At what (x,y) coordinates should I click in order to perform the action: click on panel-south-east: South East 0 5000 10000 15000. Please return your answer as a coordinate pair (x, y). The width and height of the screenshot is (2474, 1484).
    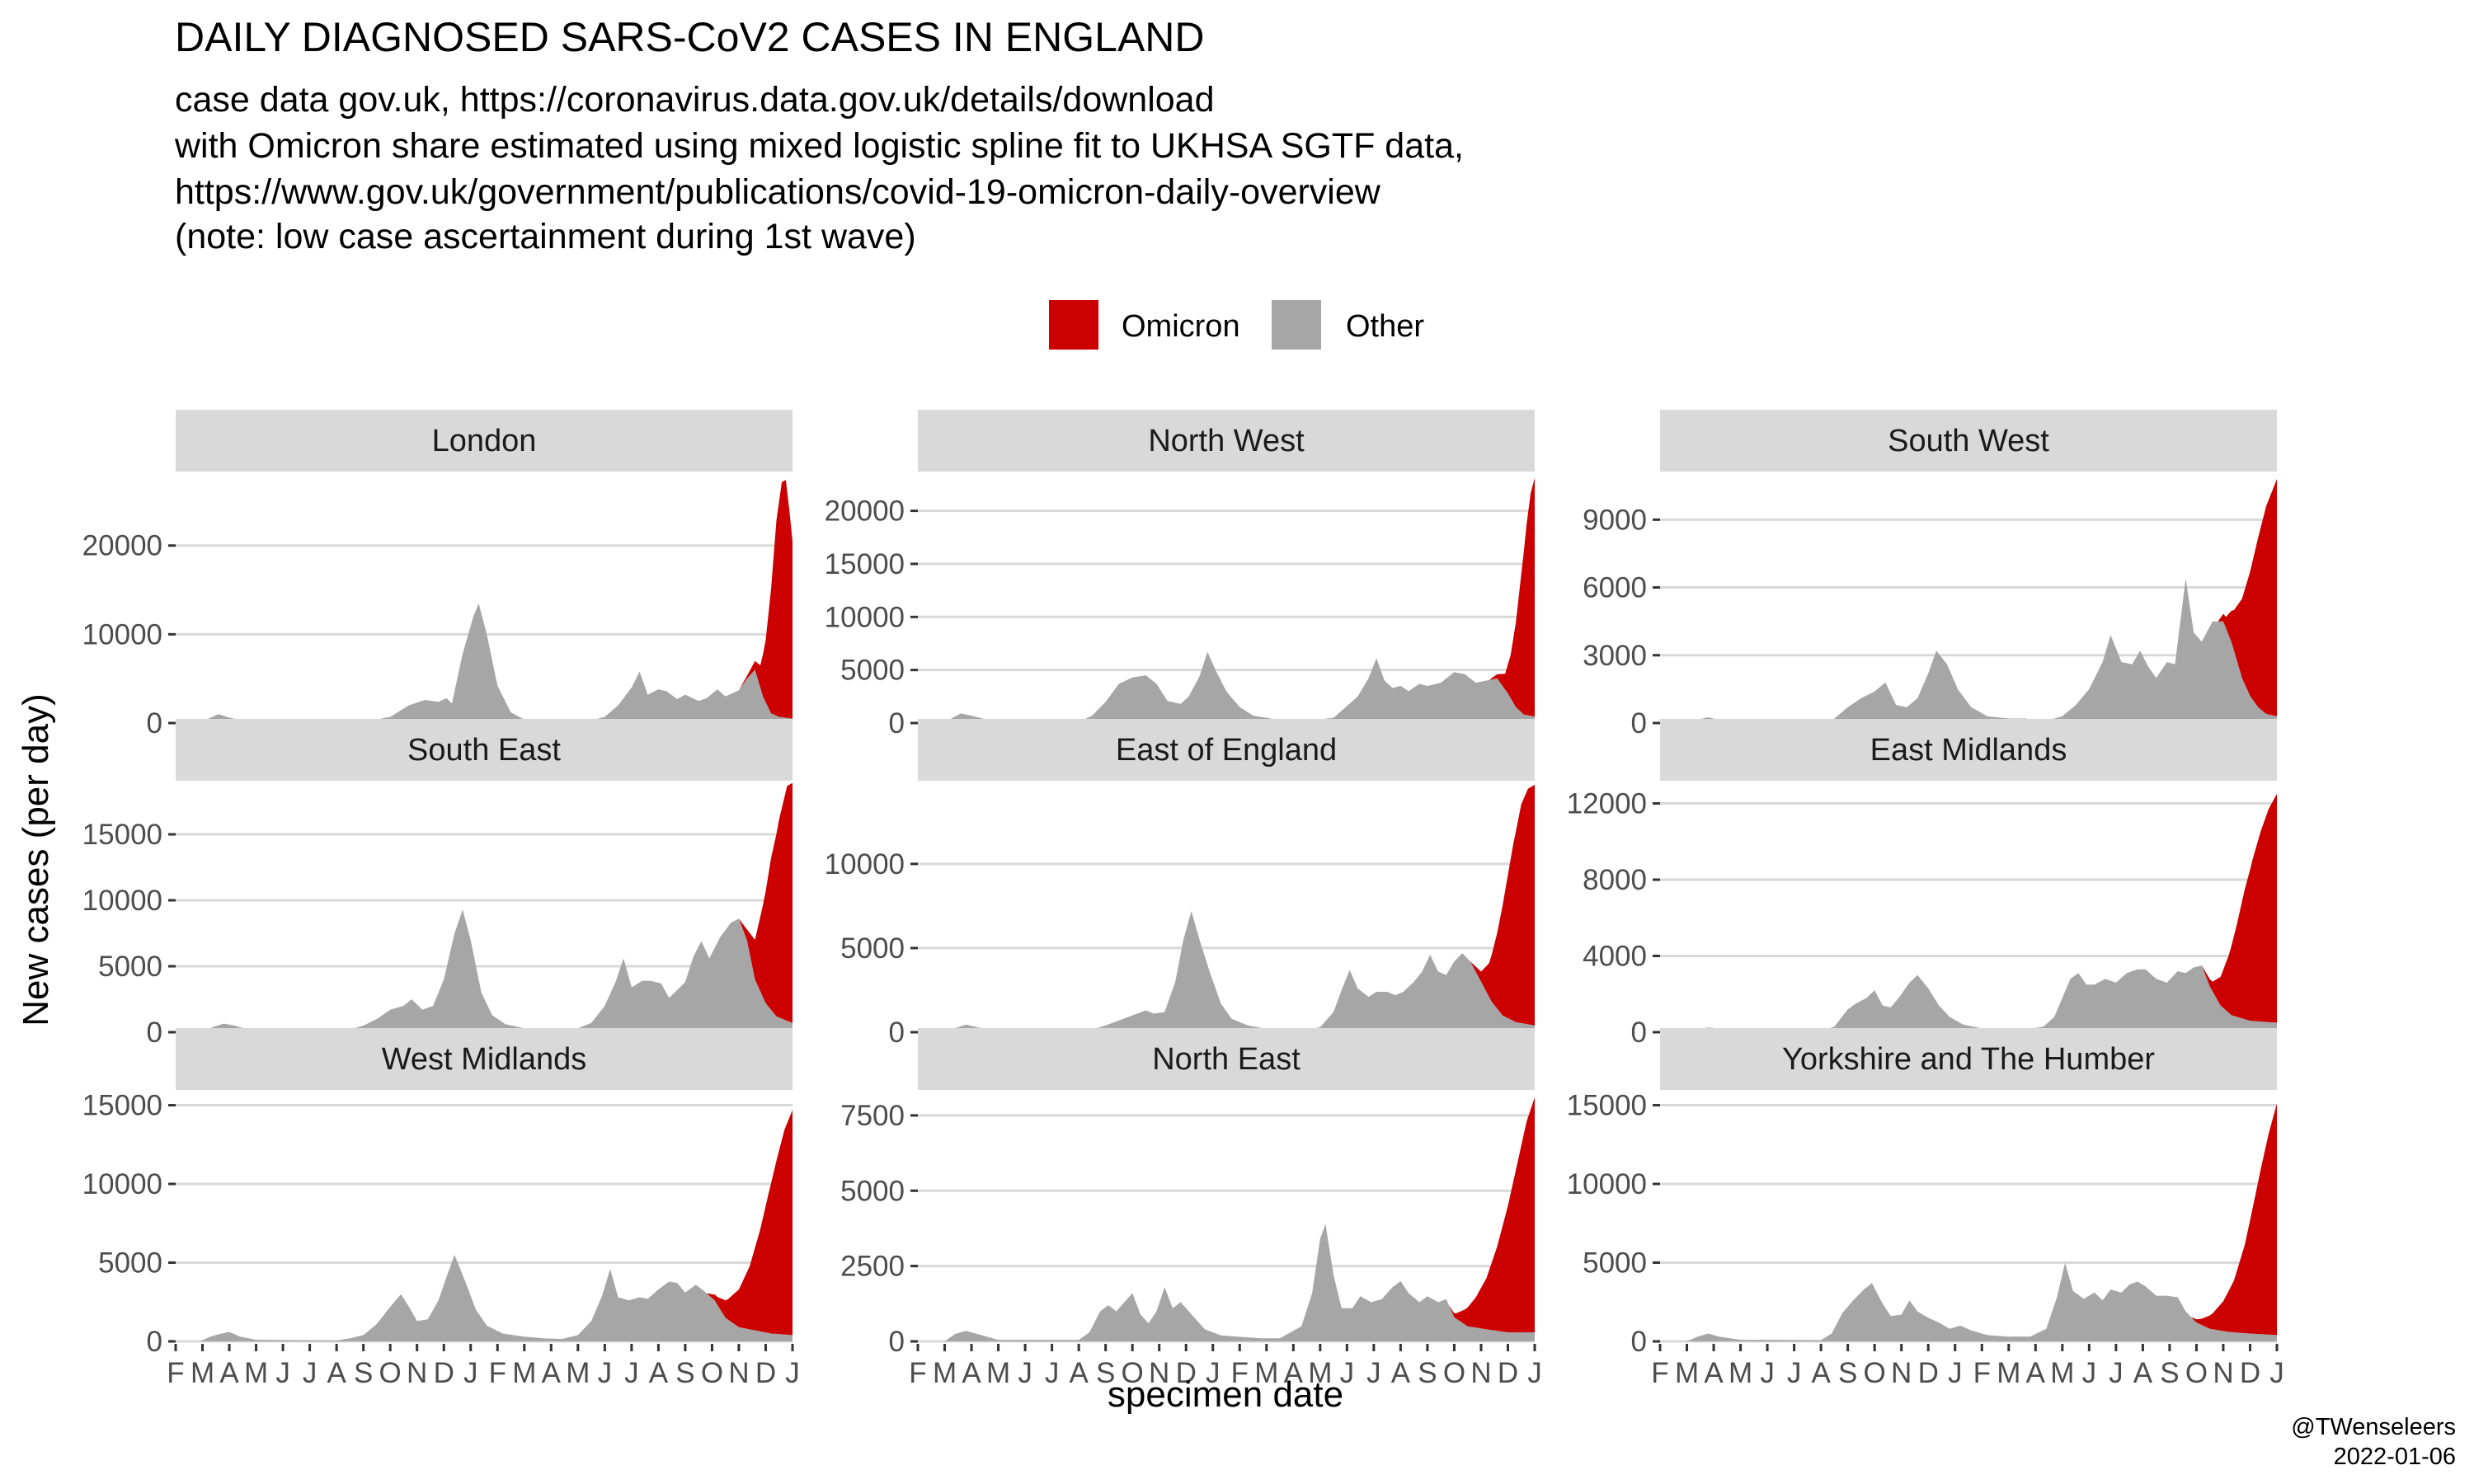
    Looking at the image, I should click on (437, 884).